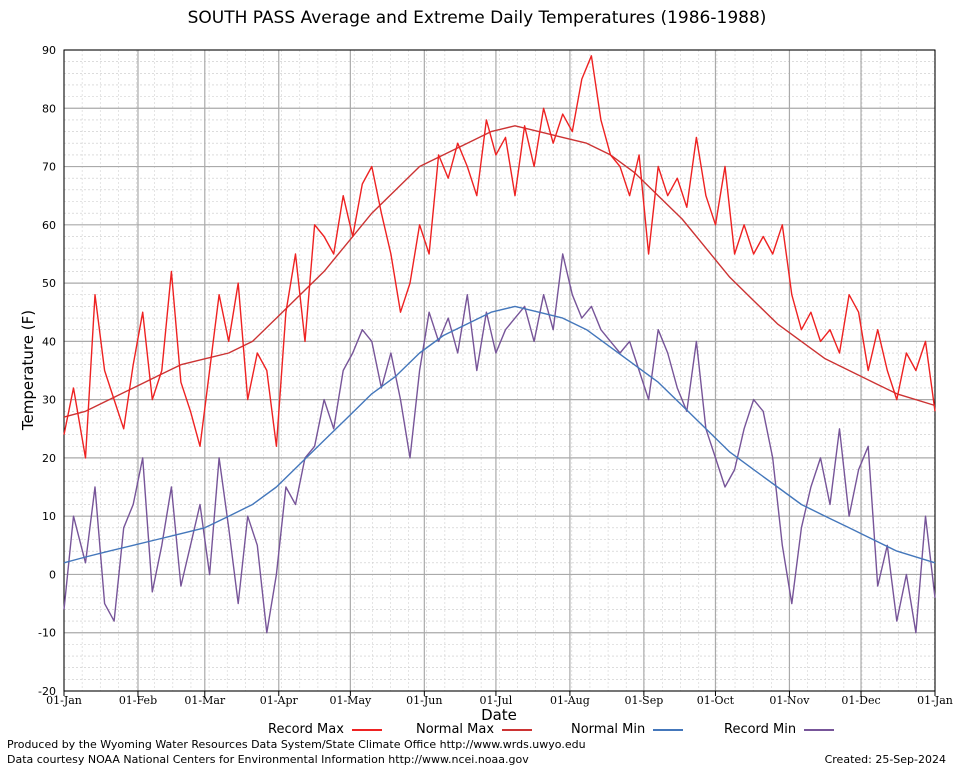 This screenshot has height=768, width=954. I want to click on legend-swatch-normal-max, so click(517, 729).